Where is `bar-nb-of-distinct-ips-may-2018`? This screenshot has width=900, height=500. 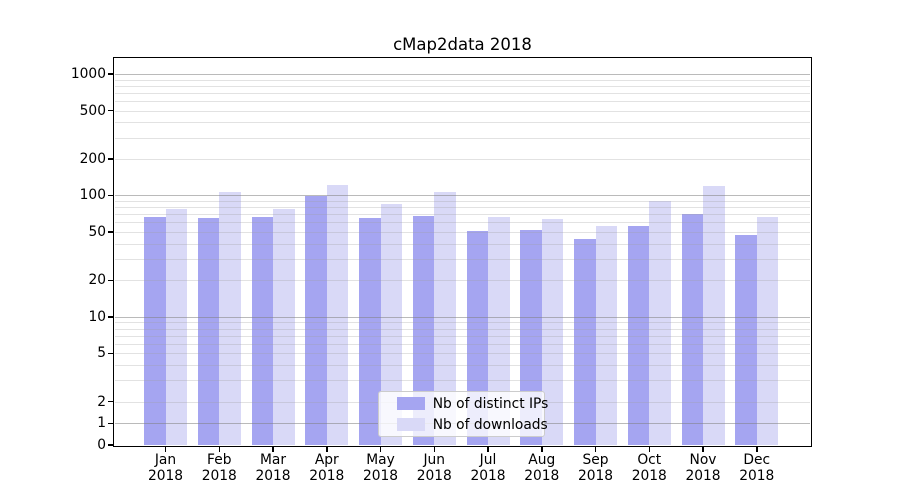 bar-nb-of-distinct-ips-may-2018 is located at coordinates (370, 331).